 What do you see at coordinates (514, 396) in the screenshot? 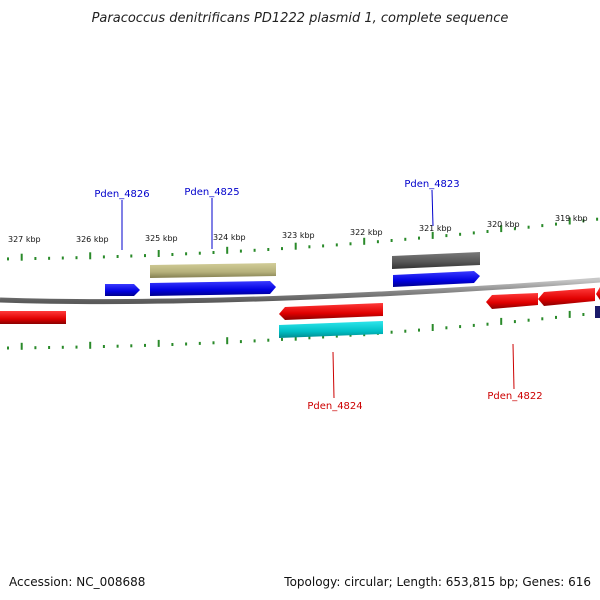
I see `gene-label-pden-4822: Pden_4822` at bounding box center [514, 396].